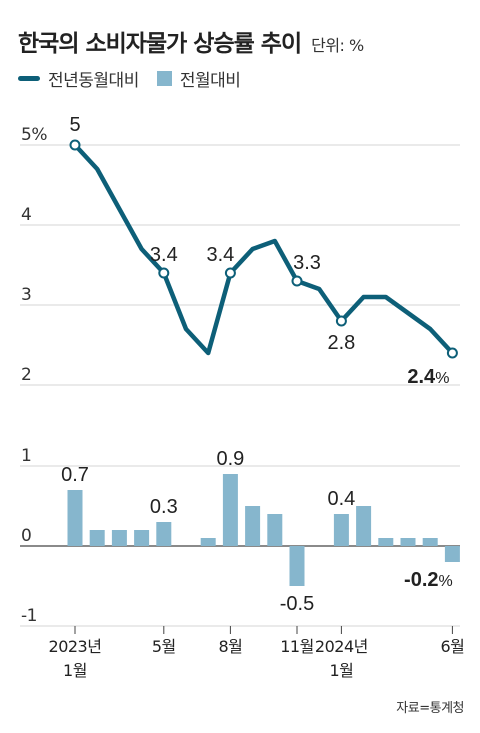 This screenshot has height=733, width=480. Describe the element at coordinates (230, 459) in the screenshot. I see `bar-data-label: 0.9` at that location.